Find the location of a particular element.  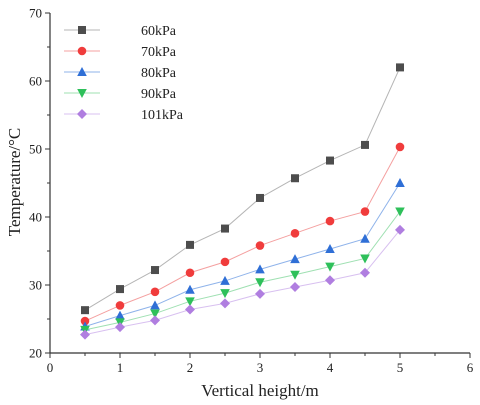

y-tick-label: 40 is located at coordinates (35, 217).